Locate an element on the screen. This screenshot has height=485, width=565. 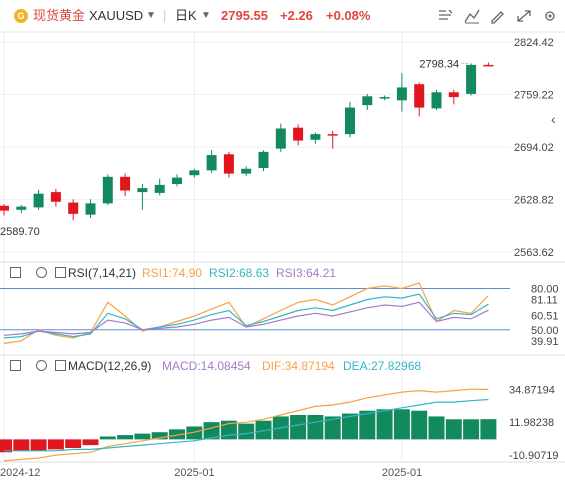
symbol-dropdown-icon: ▼ is located at coordinates (151, 15).